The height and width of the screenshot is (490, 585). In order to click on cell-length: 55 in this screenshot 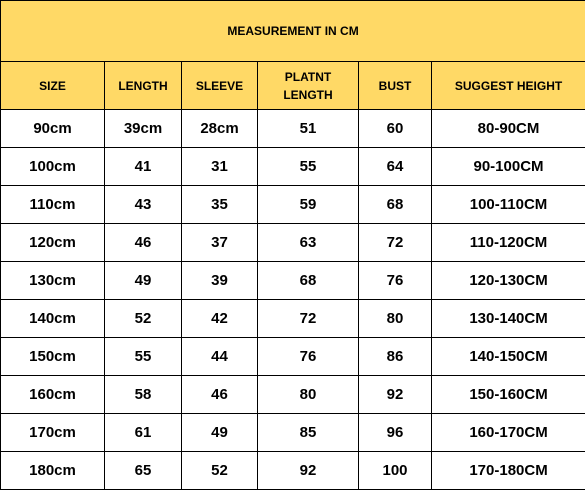, I will do `click(143, 357)`.